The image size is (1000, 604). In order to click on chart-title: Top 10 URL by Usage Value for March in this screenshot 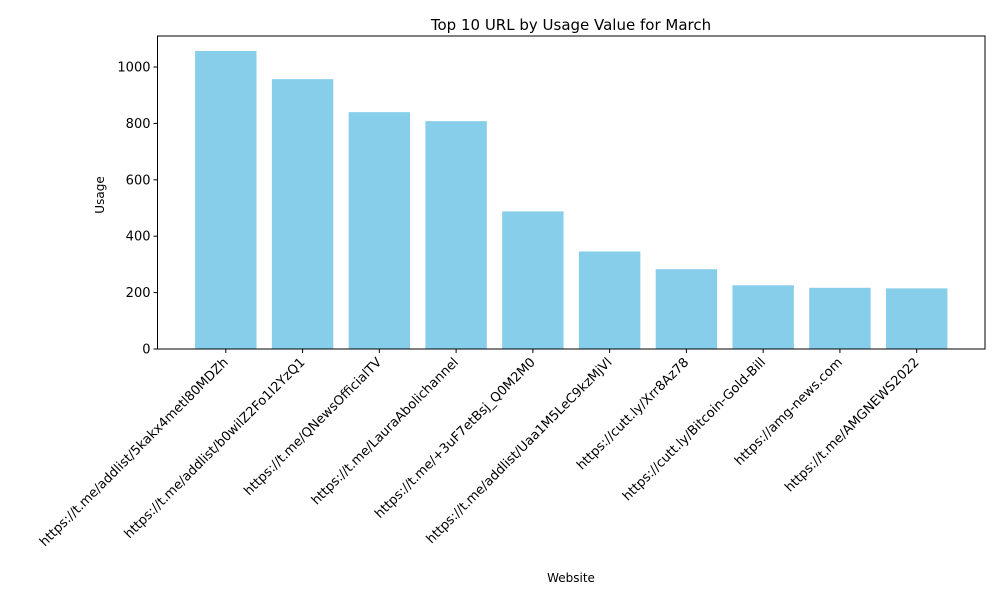, I will do `click(570, 25)`.